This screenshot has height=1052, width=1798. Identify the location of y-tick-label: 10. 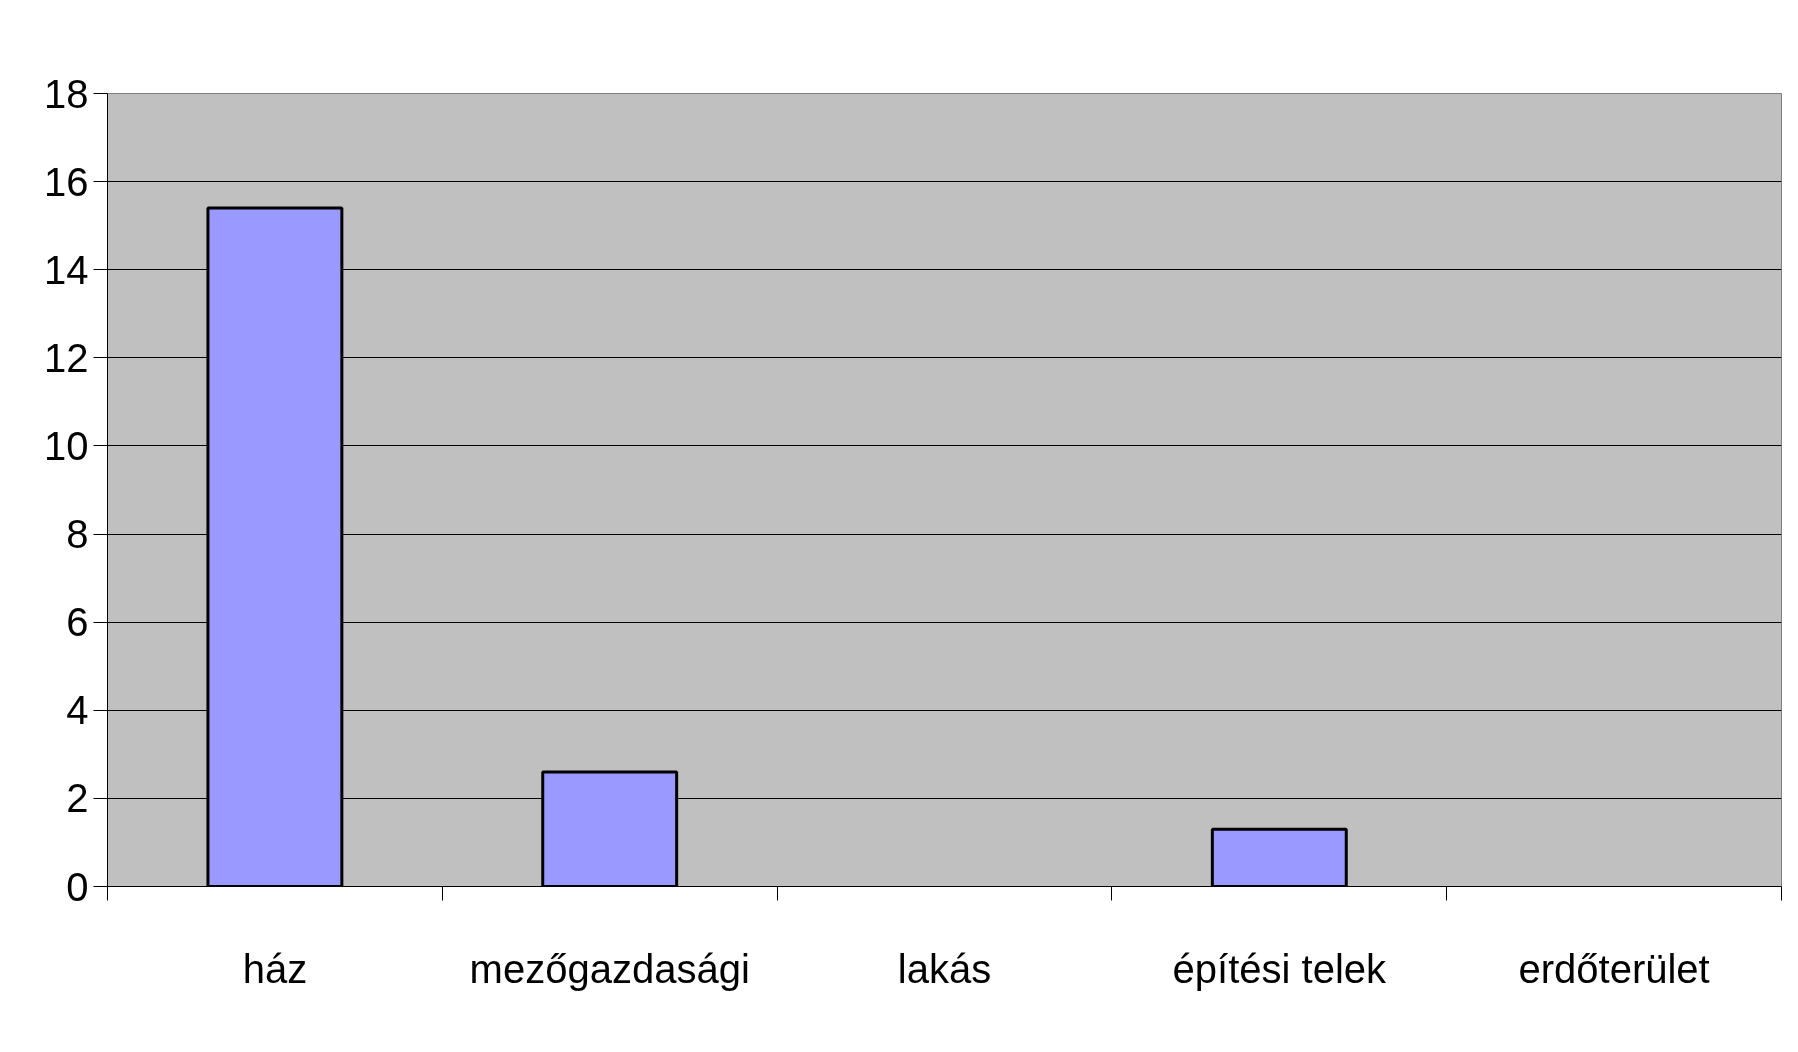
(66, 445).